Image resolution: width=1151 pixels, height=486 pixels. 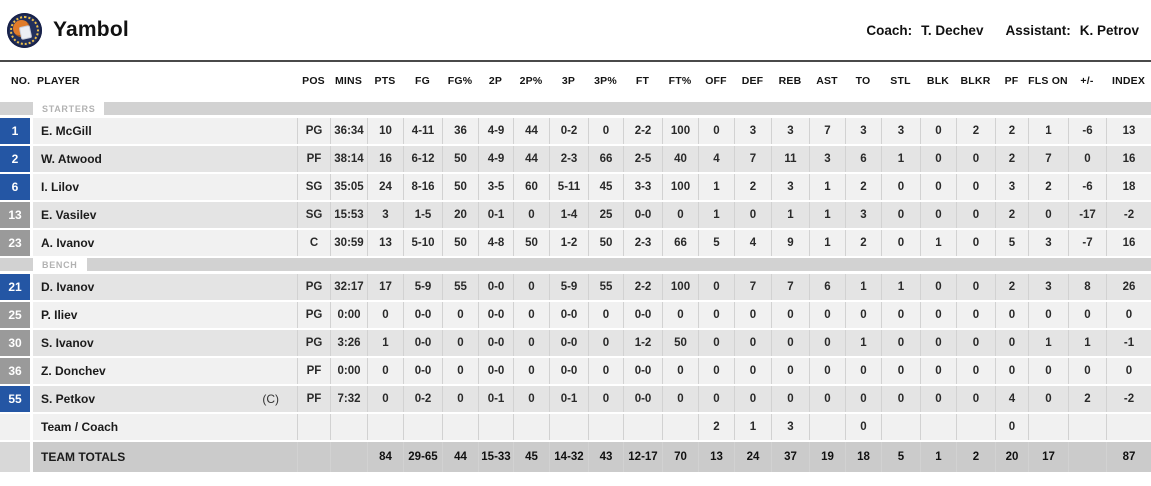 I want to click on stat-cell: 25, so click(x=605, y=215).